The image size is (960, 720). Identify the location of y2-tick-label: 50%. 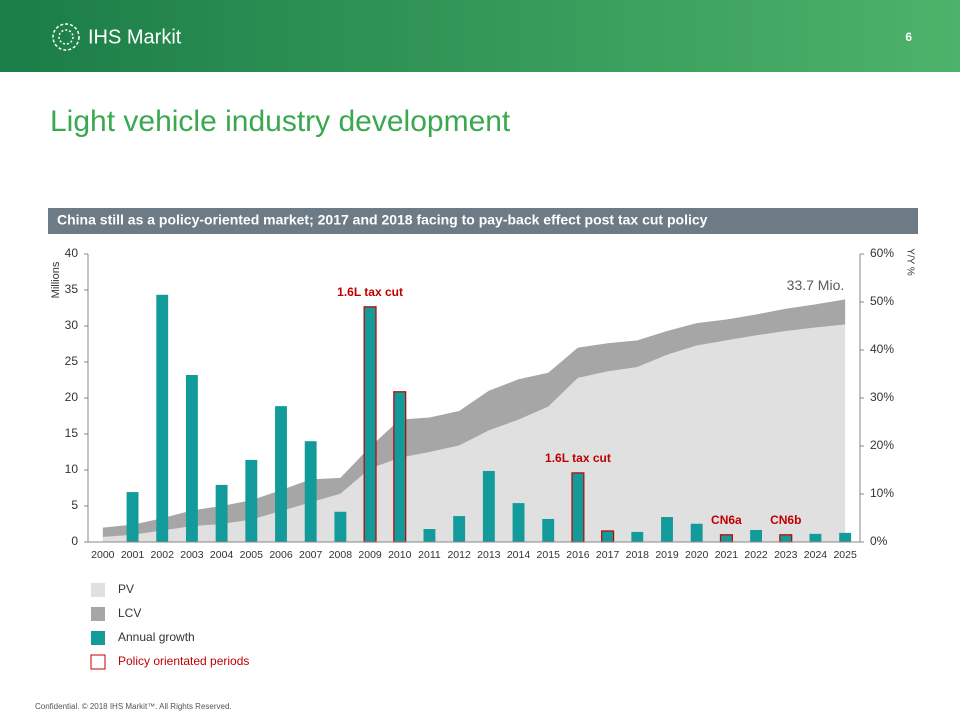
(882, 301).